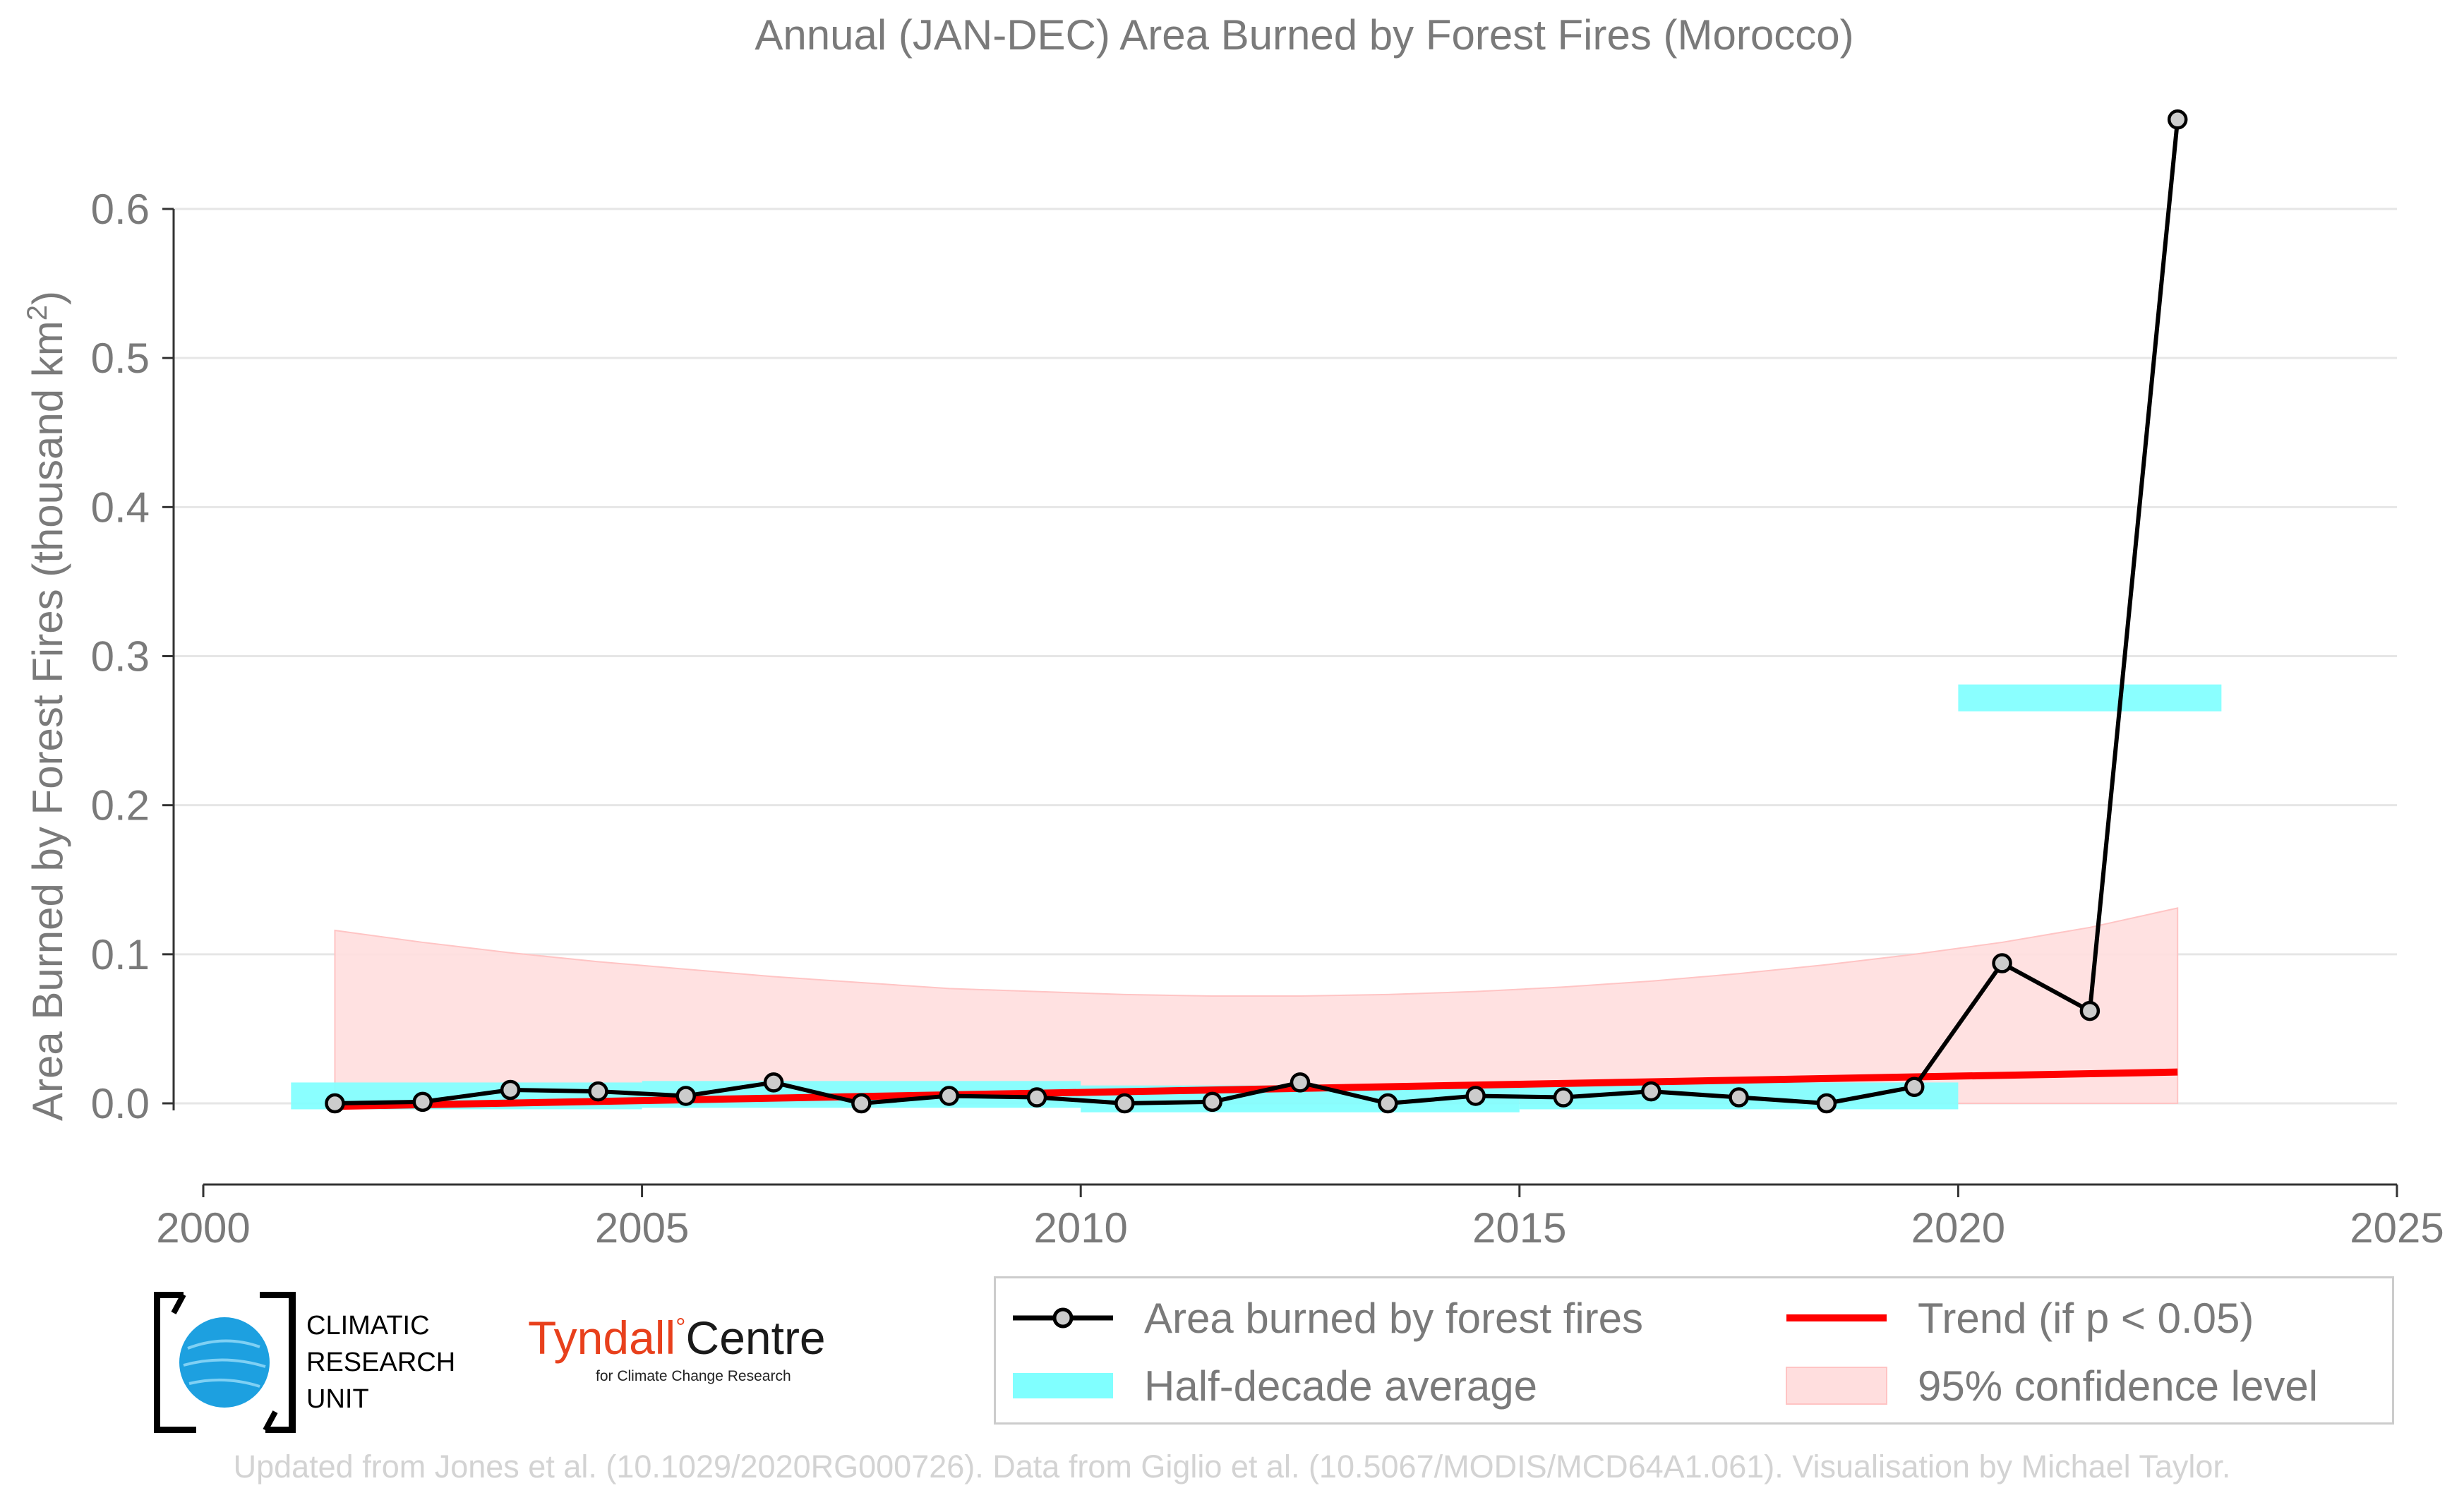 The image size is (2464, 1505). What do you see at coordinates (2397, 1228) in the screenshot?
I see `x-tick-label-5: 2025` at bounding box center [2397, 1228].